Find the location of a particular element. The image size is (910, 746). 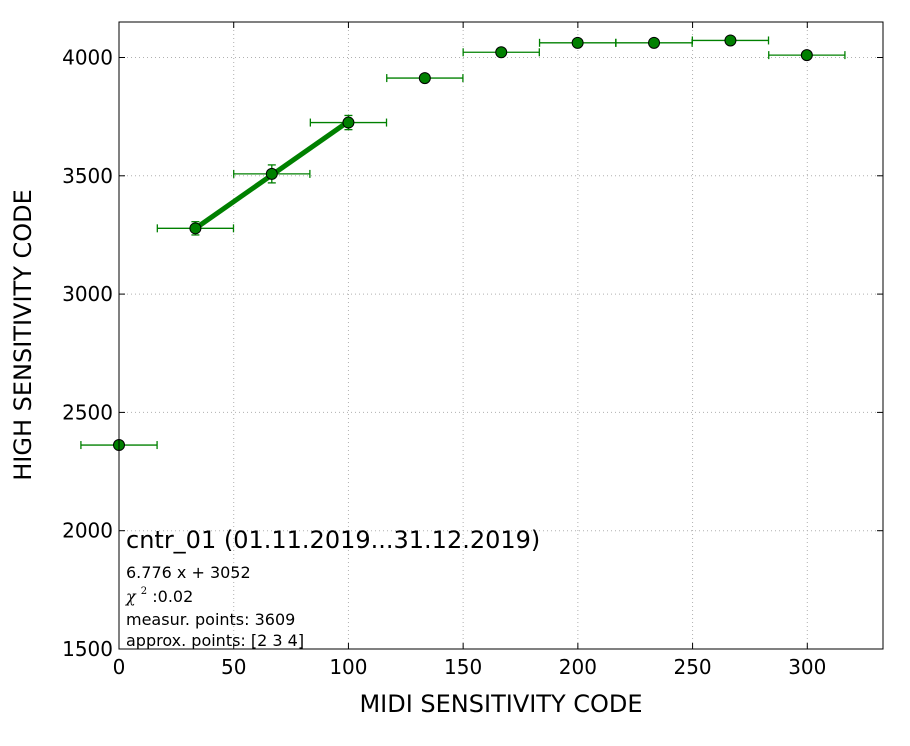

x-tick-label: 150 is located at coordinates (463, 667).